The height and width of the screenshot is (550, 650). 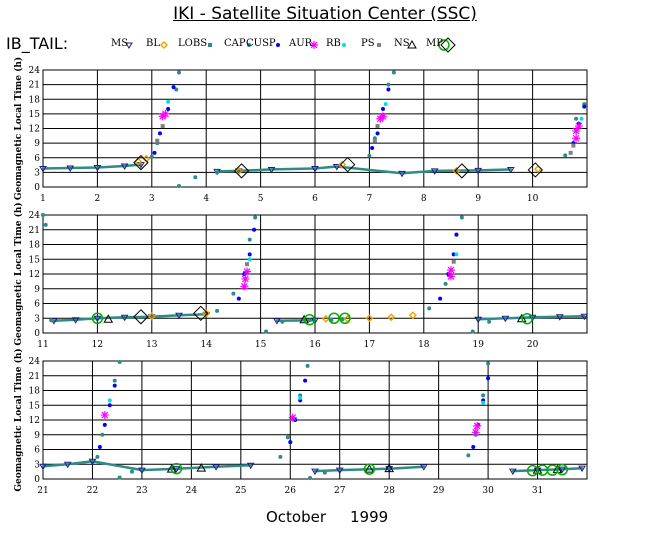 I want to click on x-tick-label: 15, so click(x=261, y=345).